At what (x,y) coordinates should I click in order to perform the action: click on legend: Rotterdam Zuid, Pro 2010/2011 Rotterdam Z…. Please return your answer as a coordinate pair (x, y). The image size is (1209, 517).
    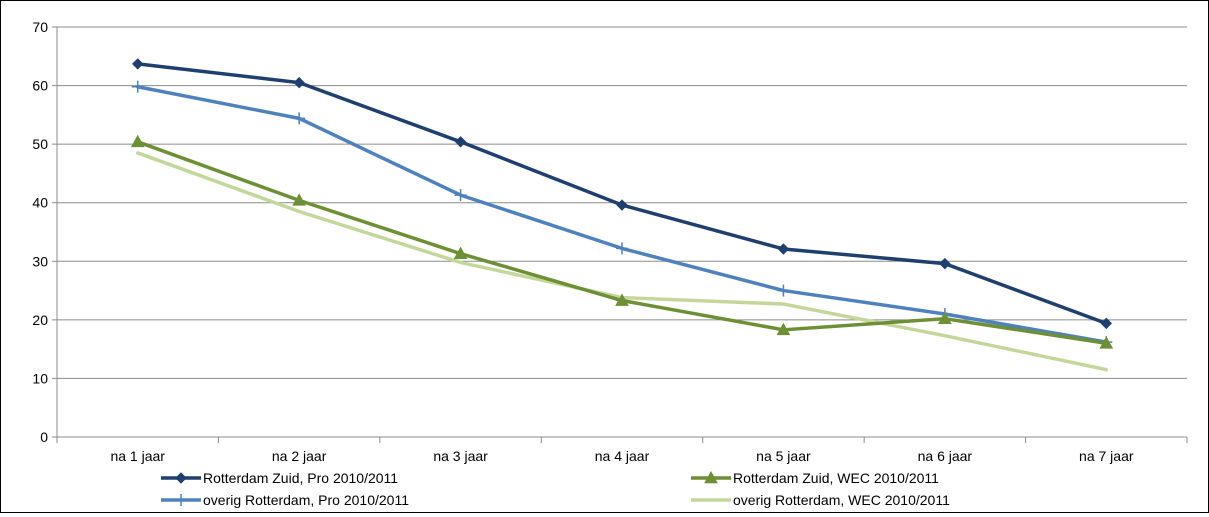
    Looking at the image, I should click on (555, 489).